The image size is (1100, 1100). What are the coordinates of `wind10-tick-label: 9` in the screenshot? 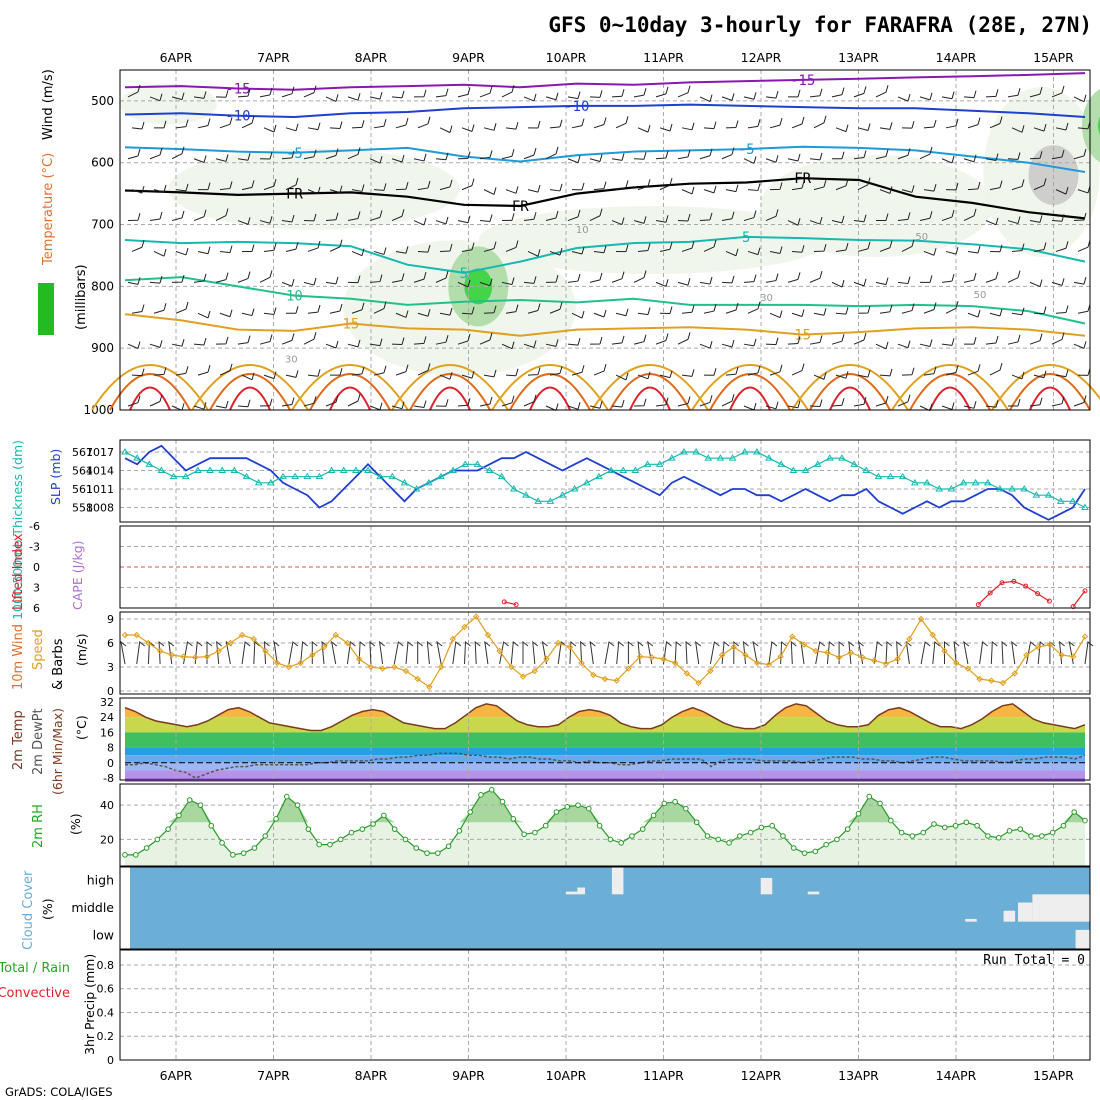 It's located at (110, 619).